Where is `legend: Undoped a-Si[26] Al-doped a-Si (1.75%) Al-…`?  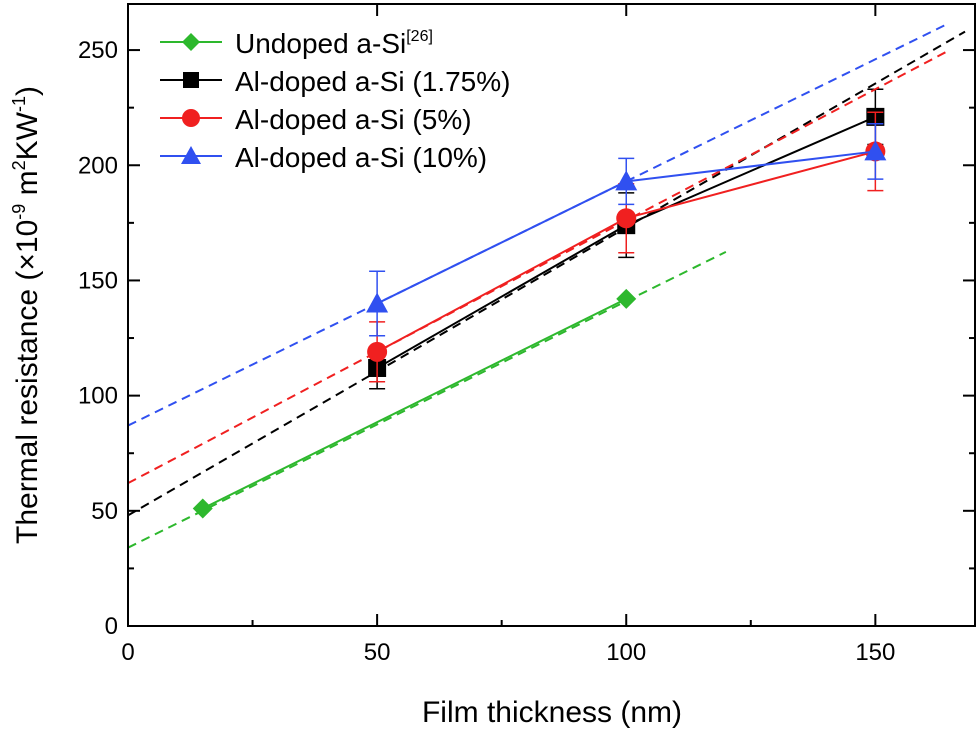 legend: Undoped a-Si[26] Al-doped a-Si (1.75%) Al-… is located at coordinates (335, 100).